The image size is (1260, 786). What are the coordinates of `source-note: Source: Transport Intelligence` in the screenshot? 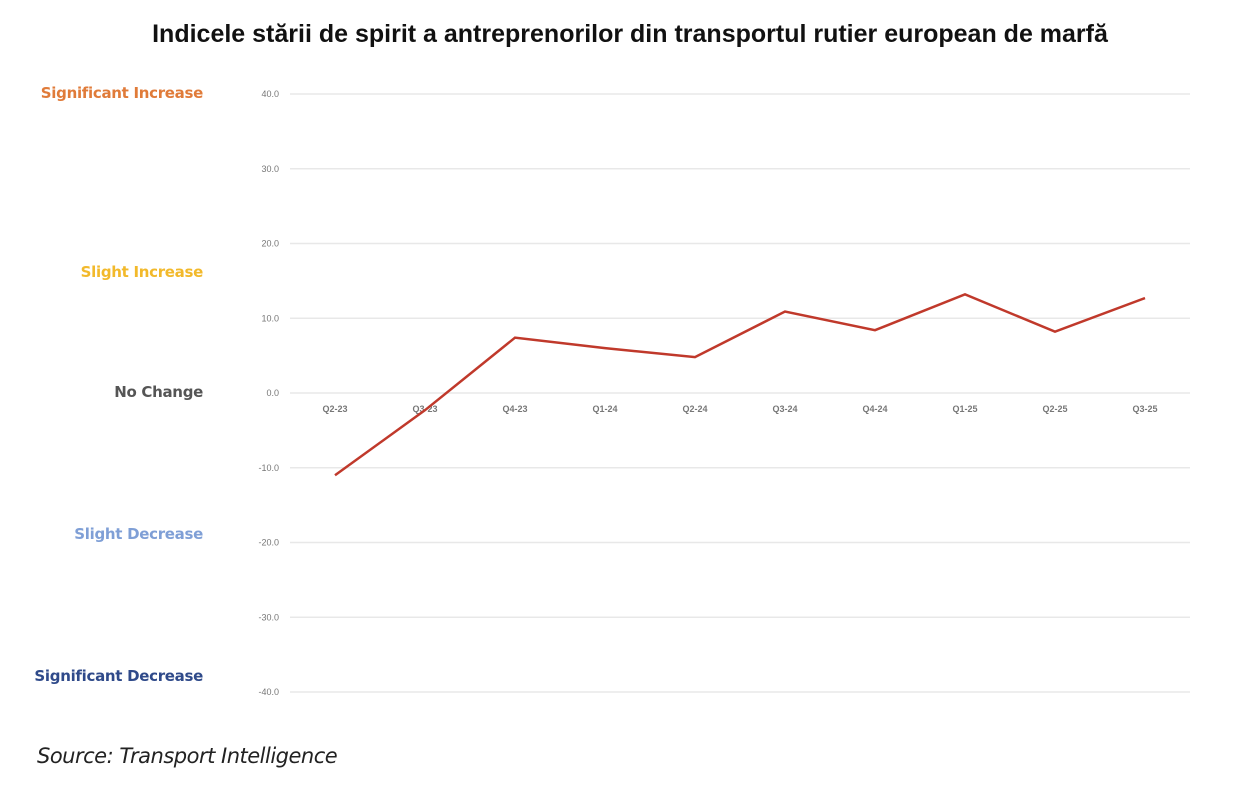 It's located at (187, 756).